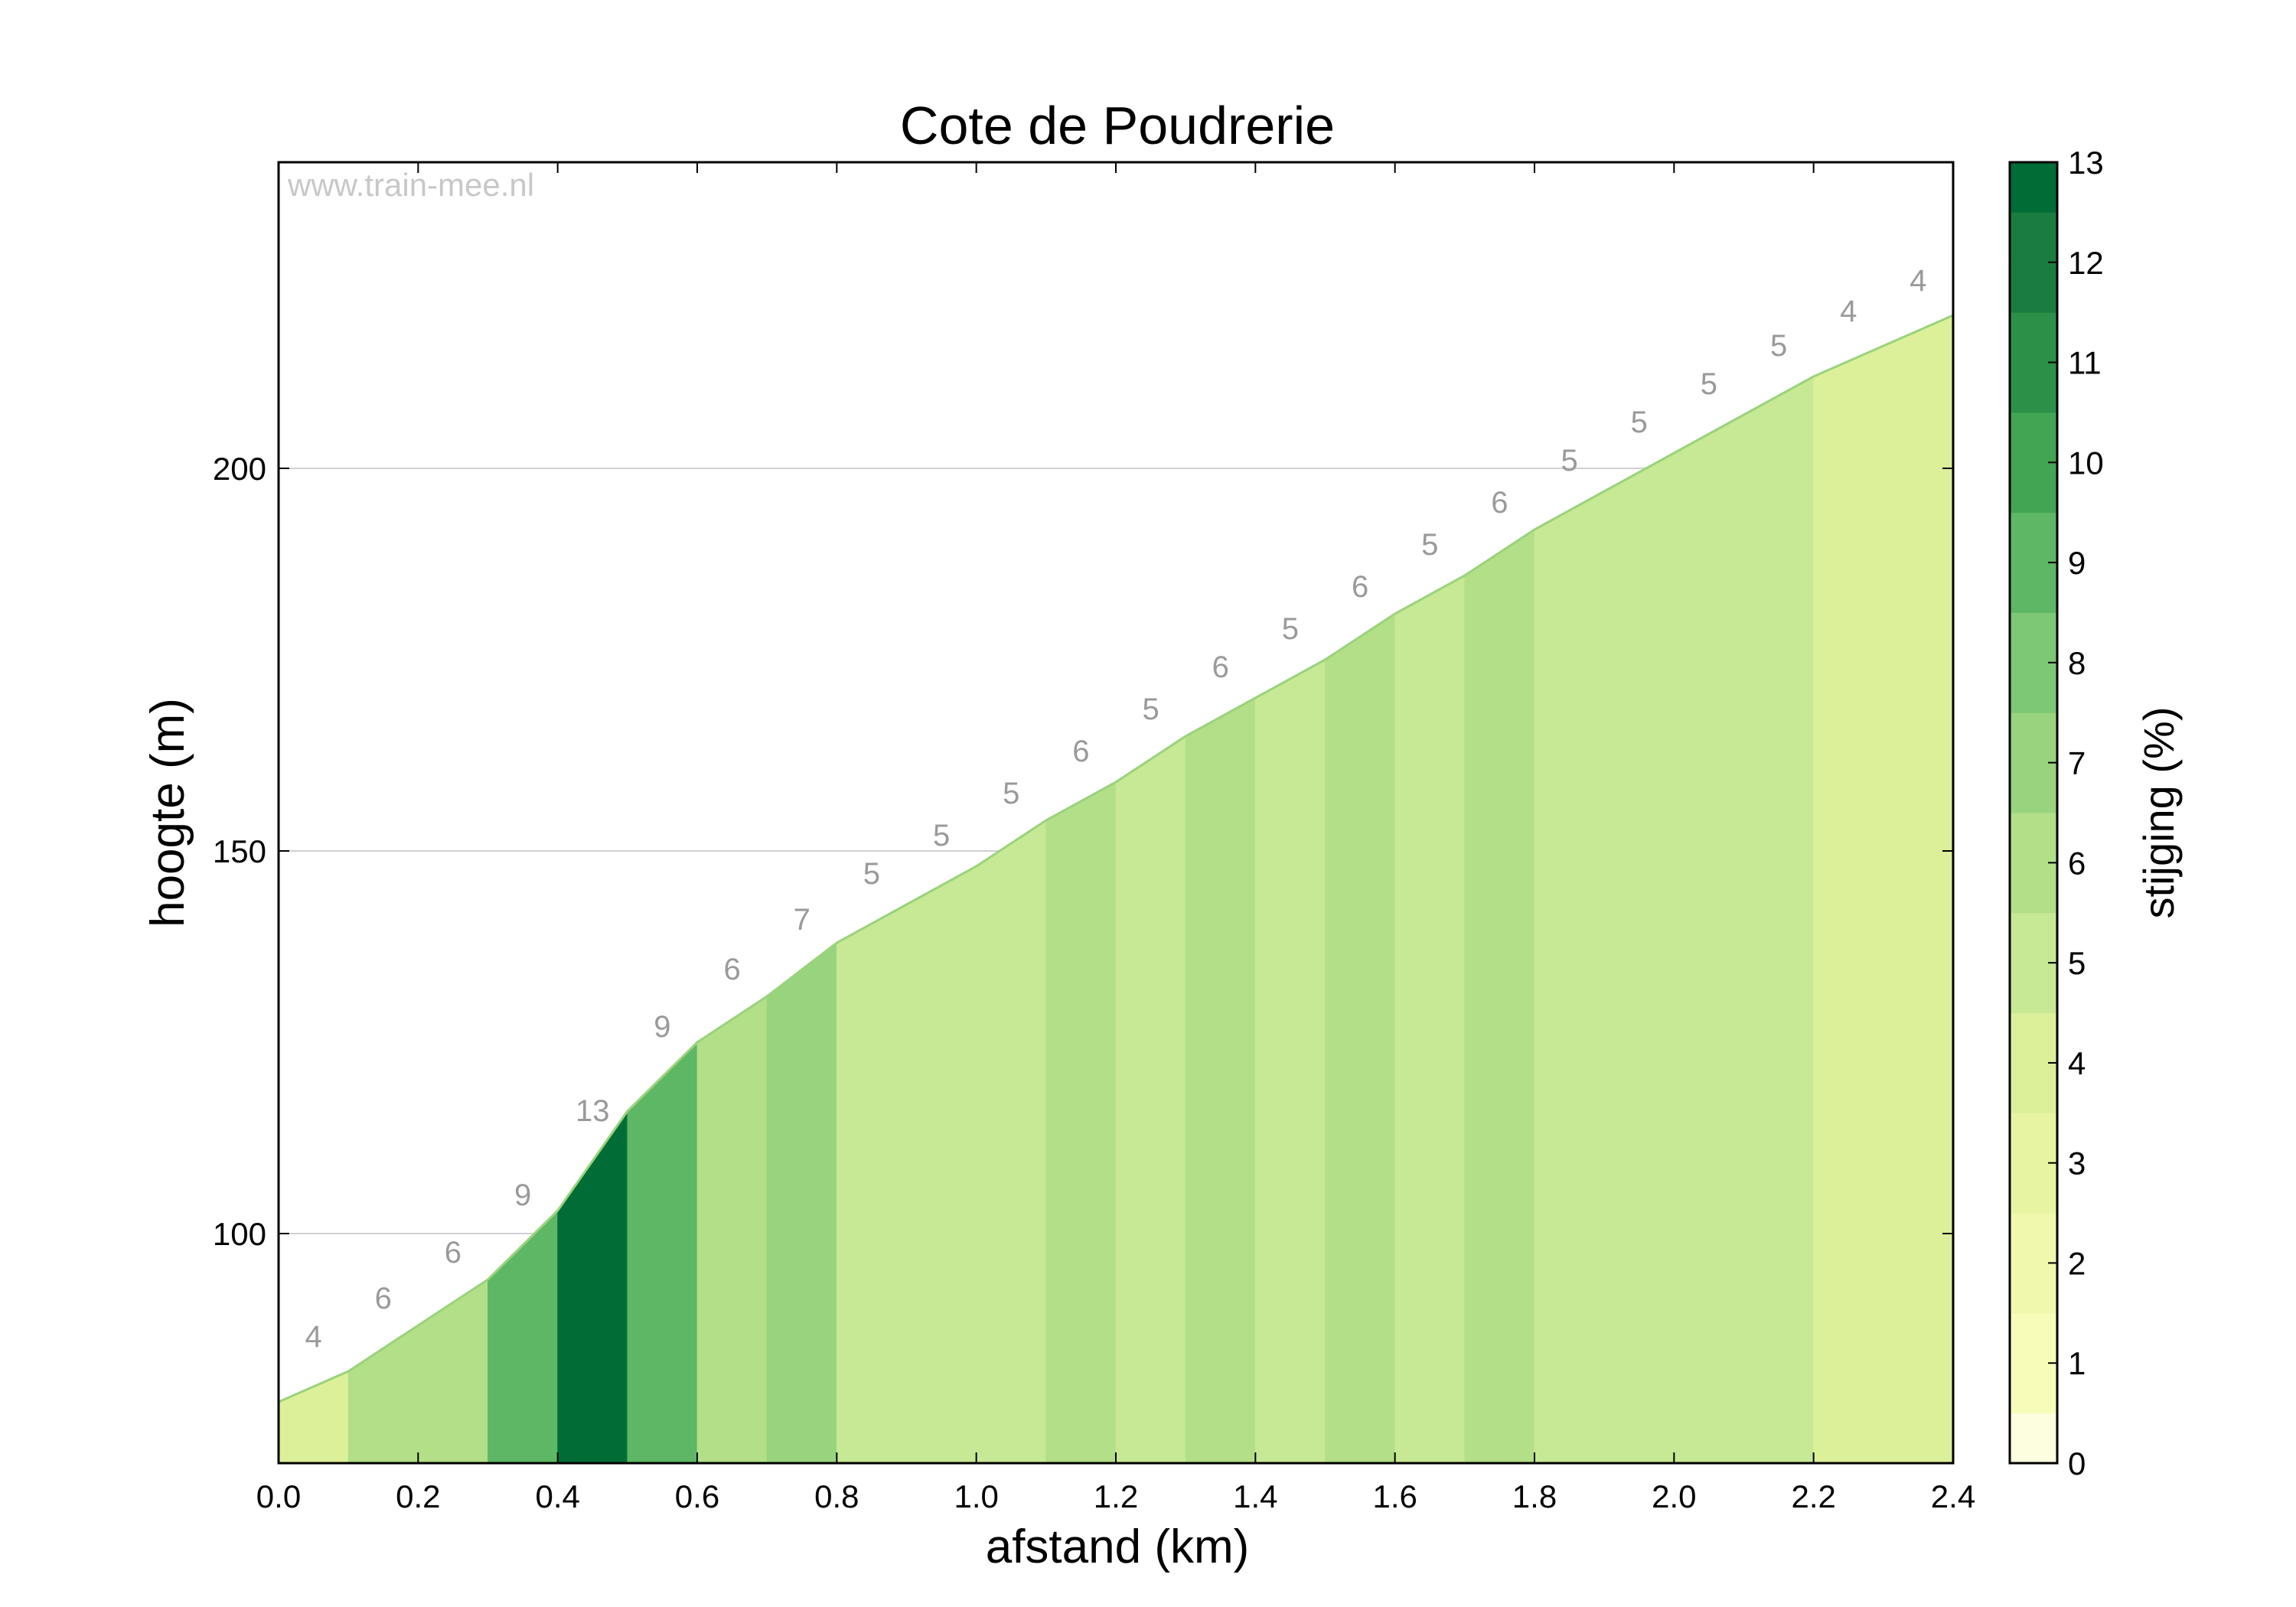  I want to click on colorbar-tick-label: 5, so click(2077, 963).